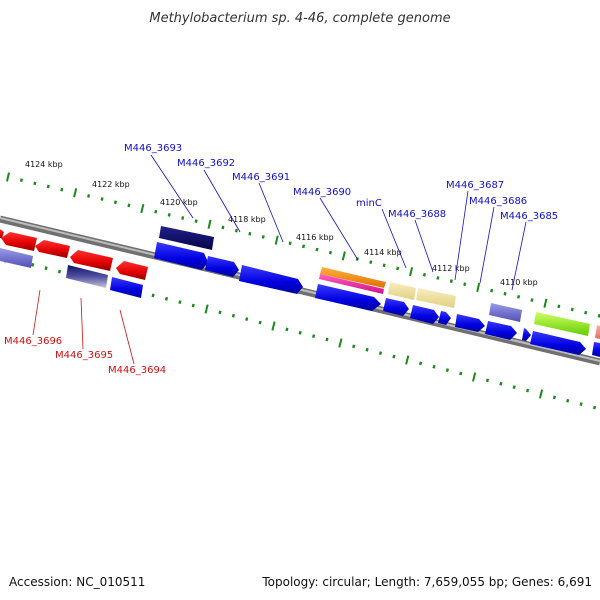  What do you see at coordinates (322, 192) in the screenshot?
I see `gene-label: M446_3690` at bounding box center [322, 192].